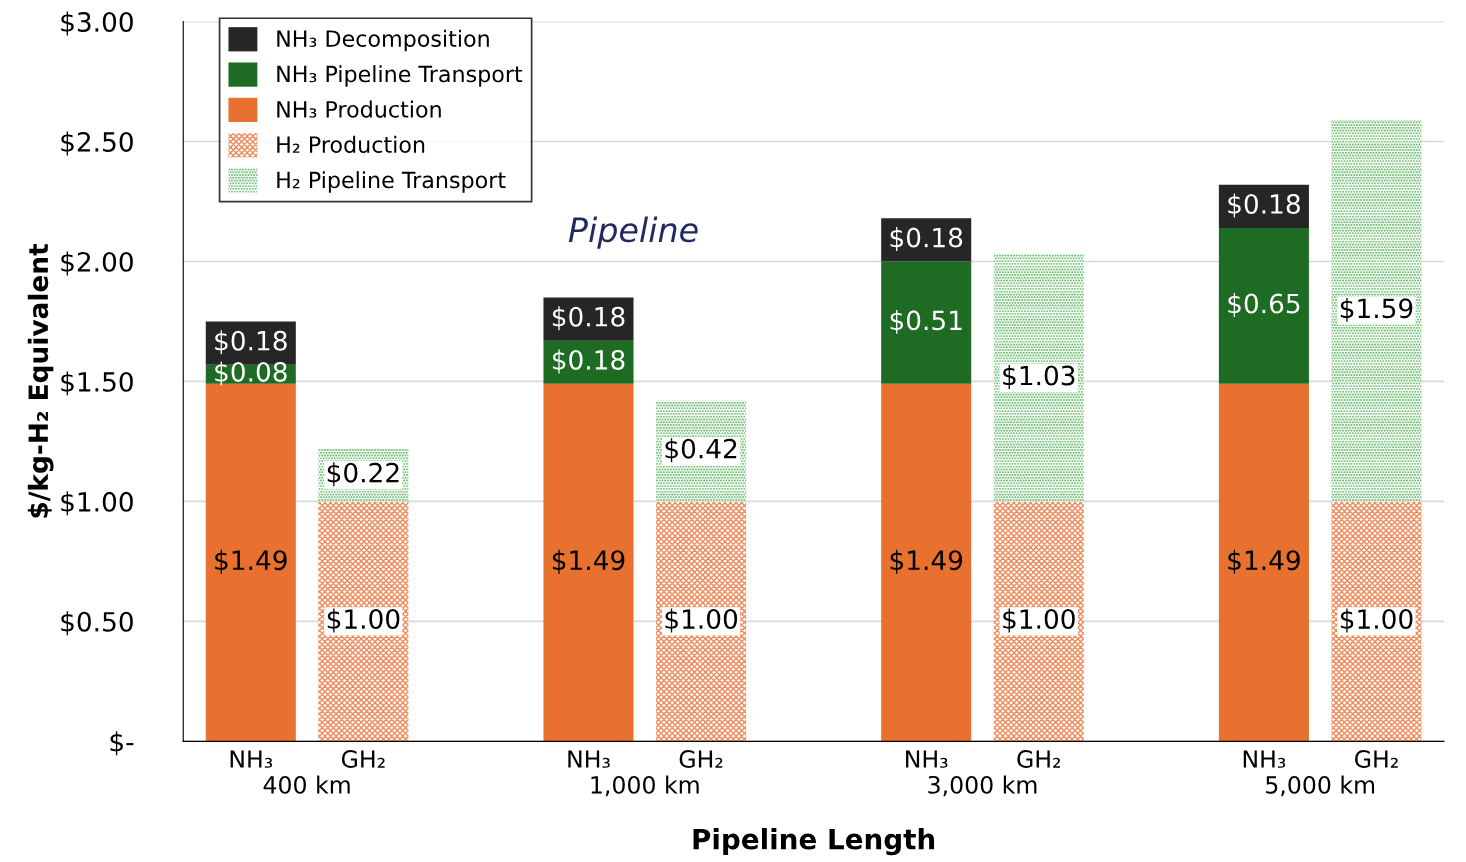  Describe the element at coordinates (351, 144) in the screenshot. I see `legend-label: H₂ Production` at that location.